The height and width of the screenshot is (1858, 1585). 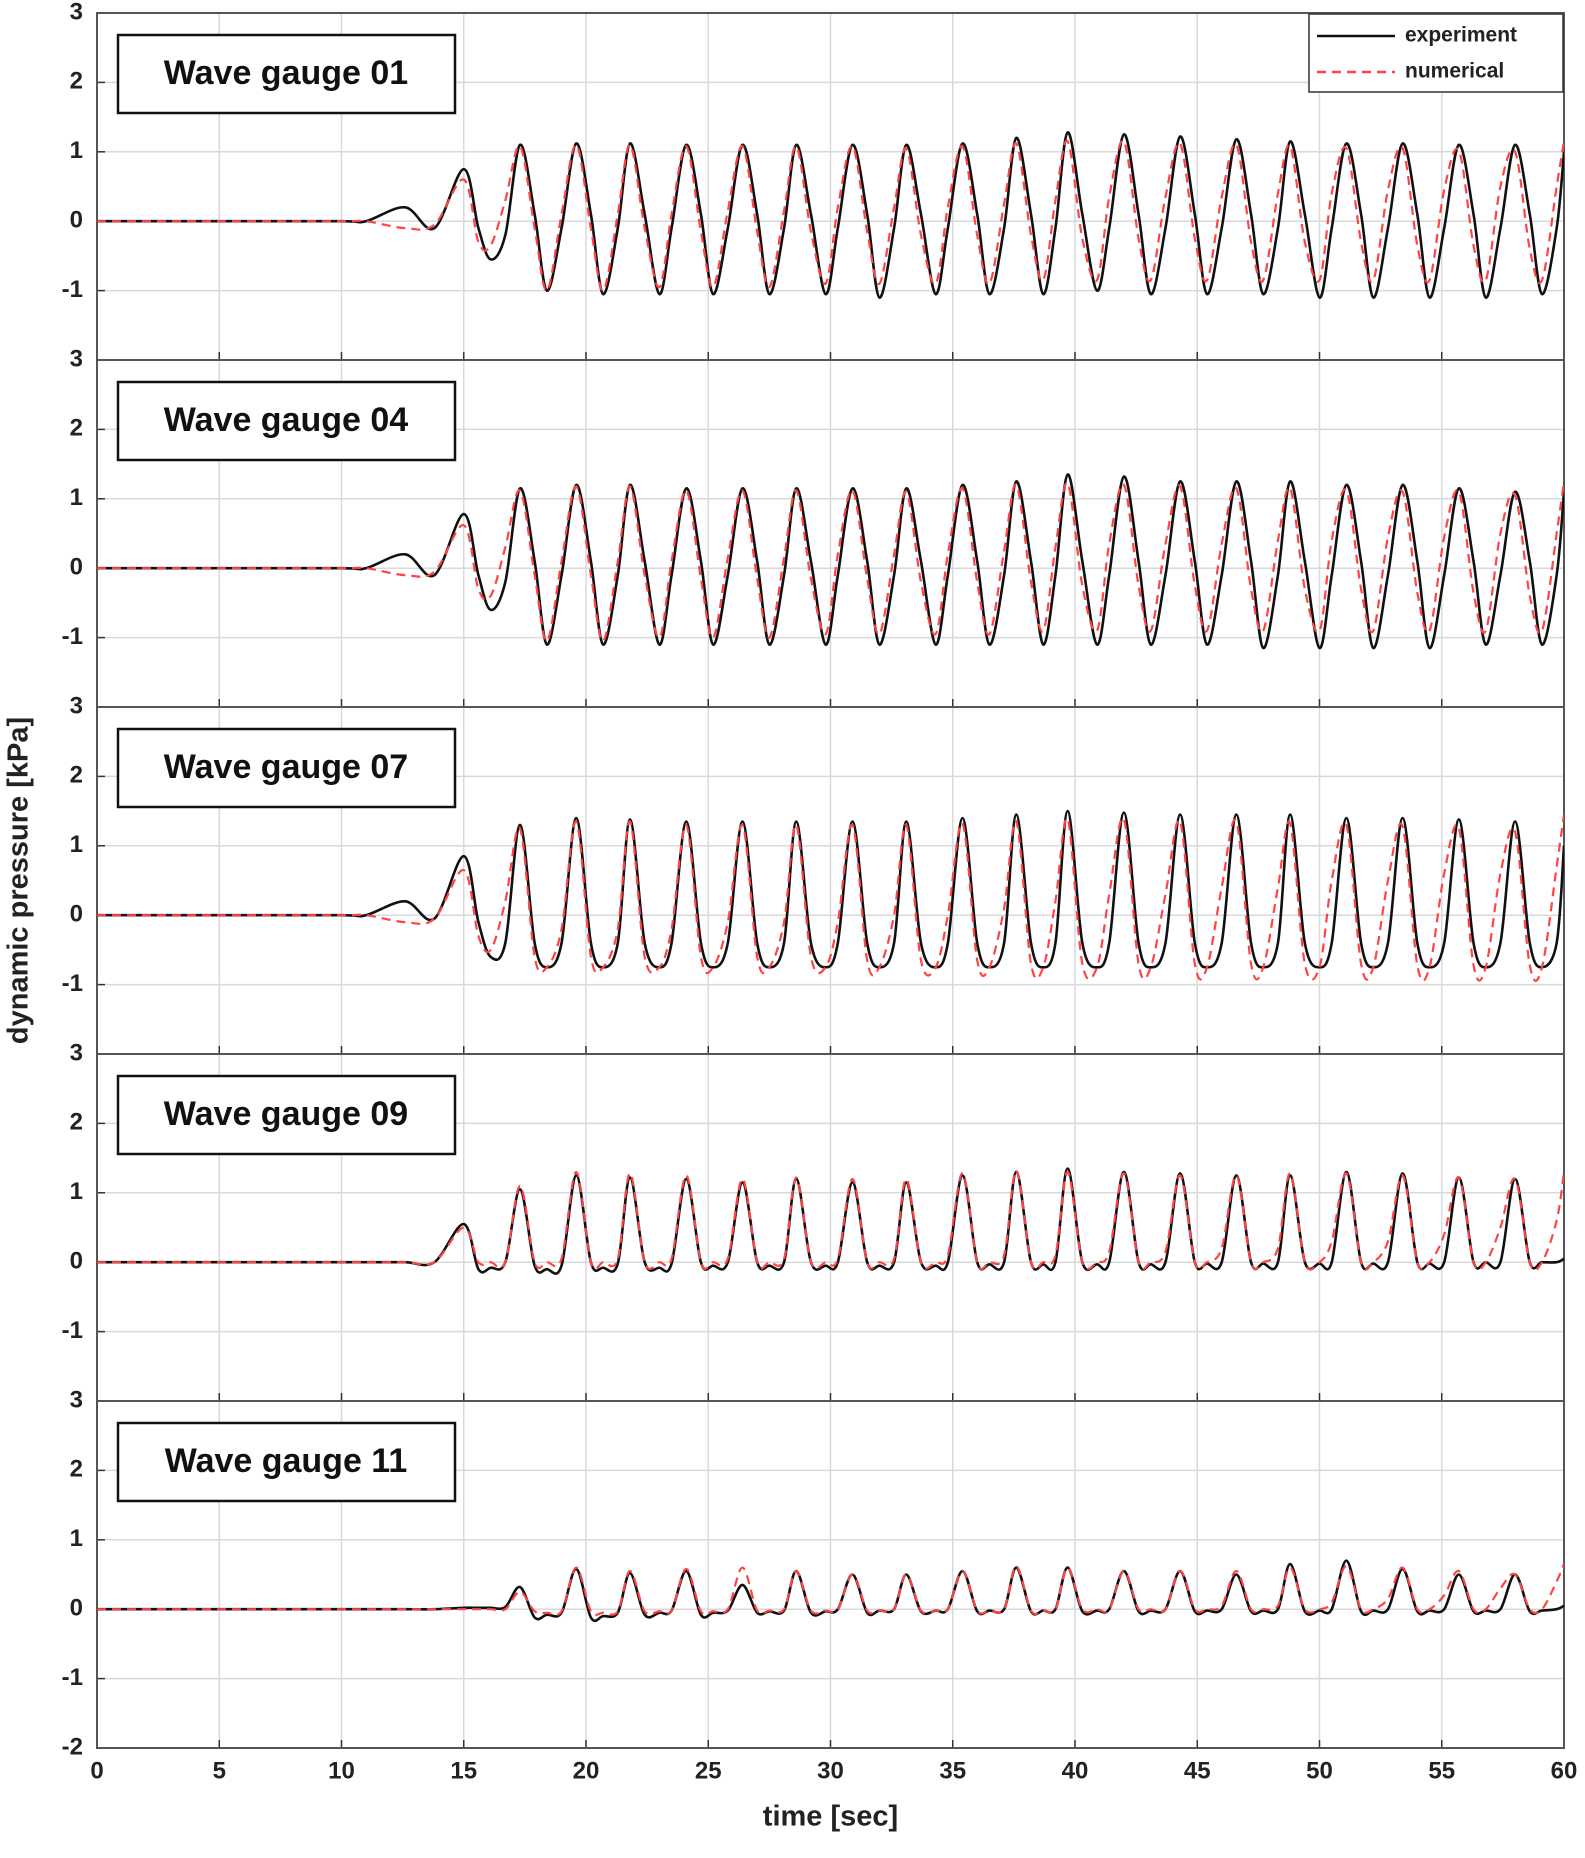 I want to click on x-tick-label: 10, so click(x=341, y=1770).